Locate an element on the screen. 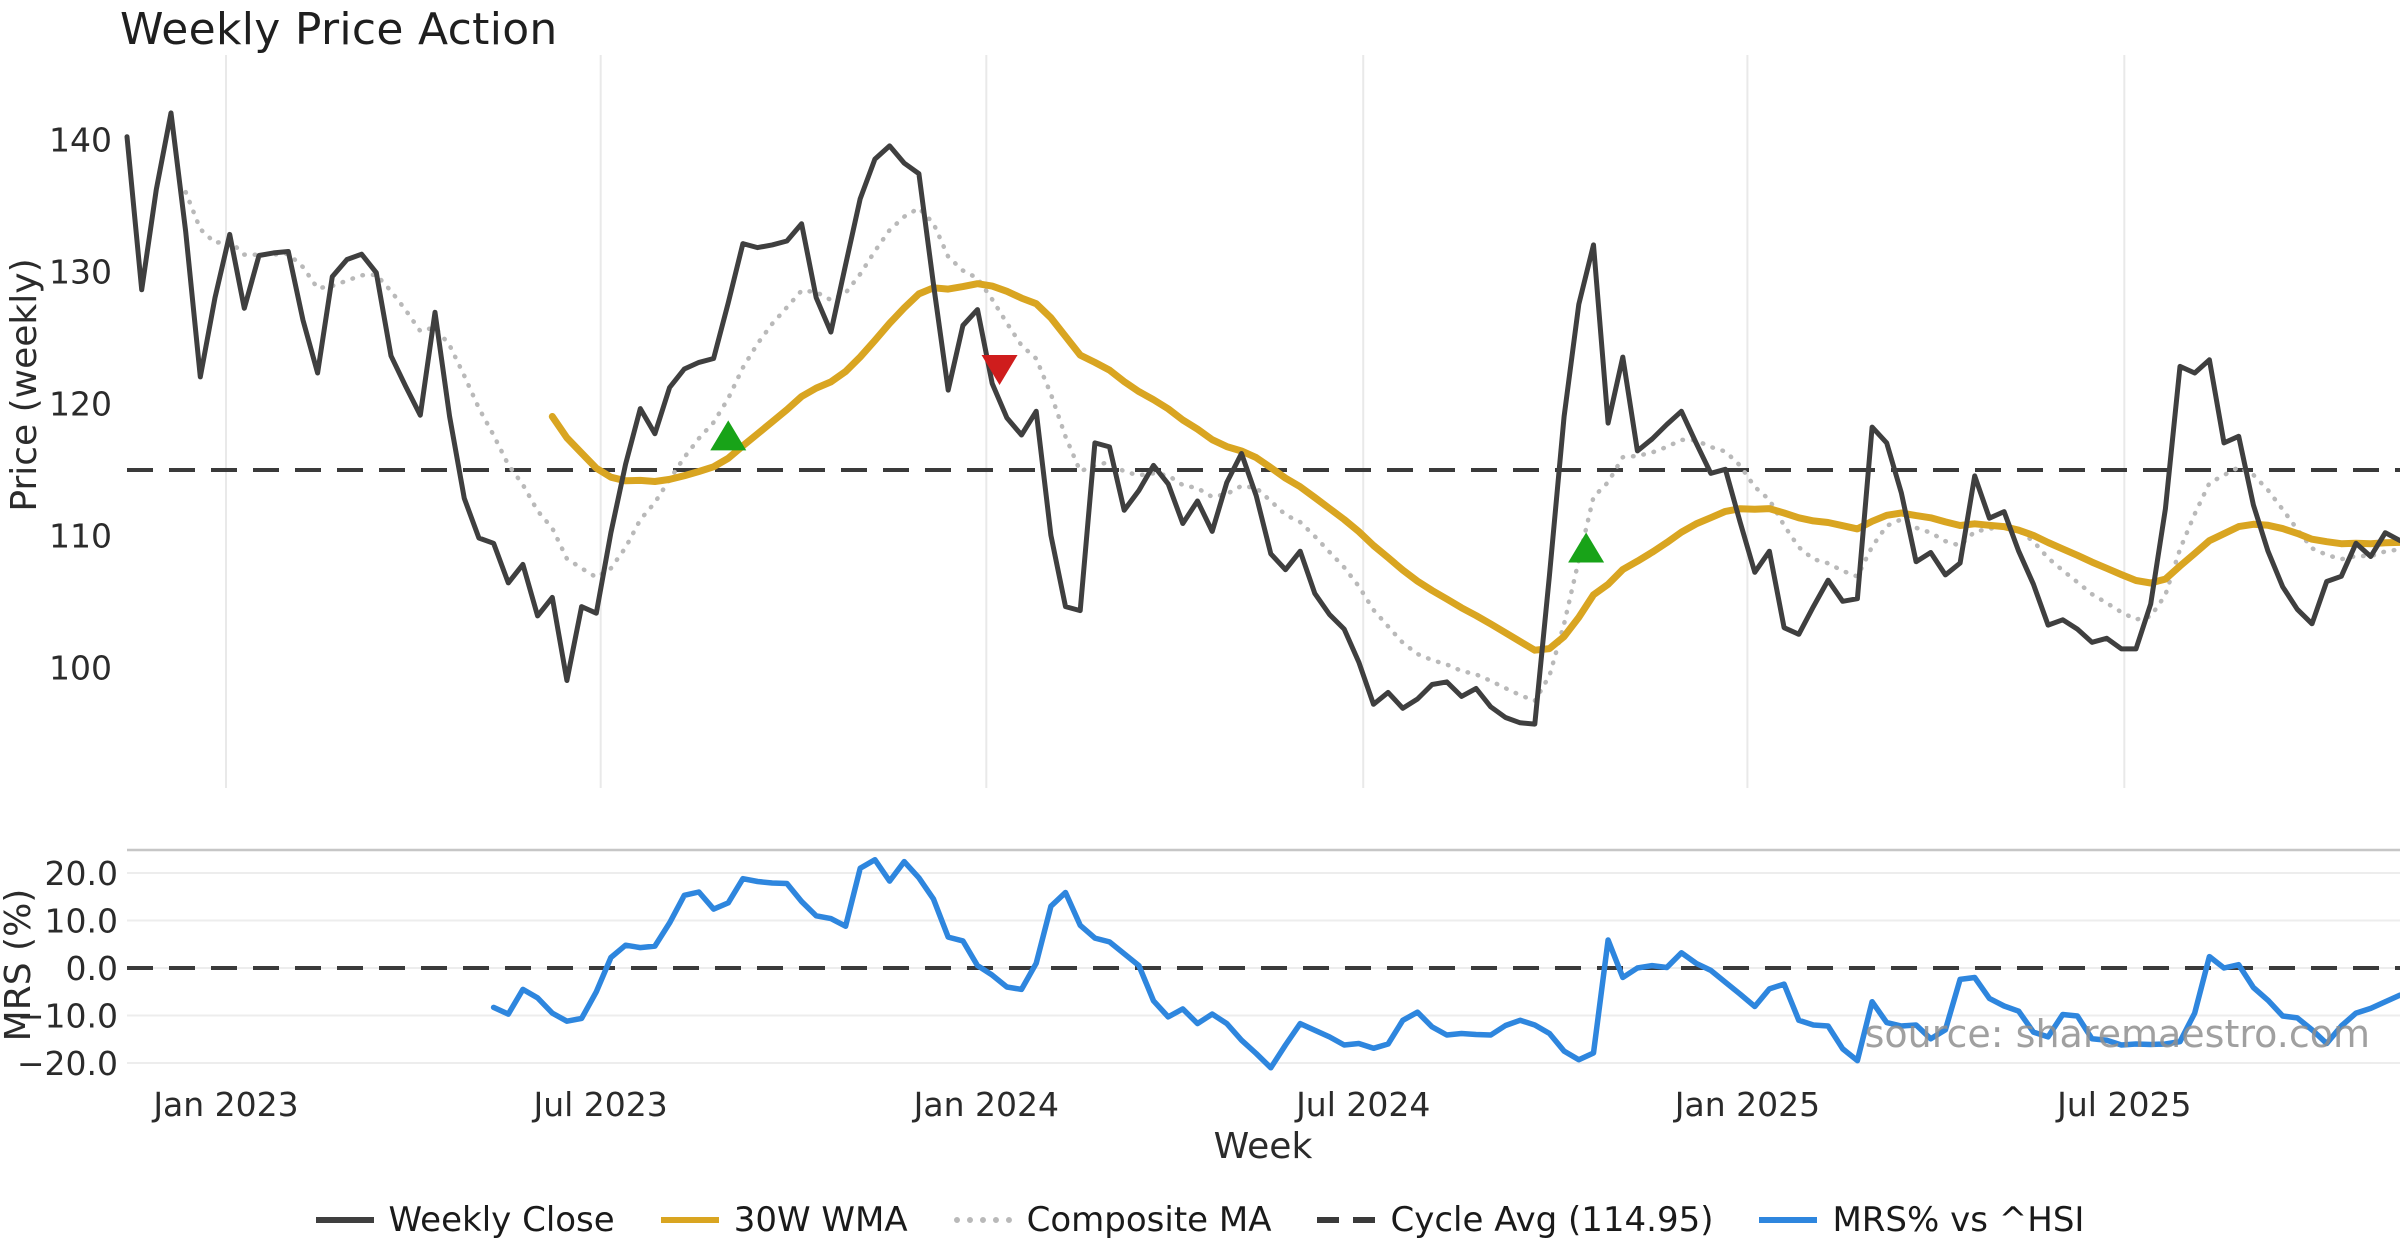  mrs-y-tick-label: −20.0 is located at coordinates (67, 1063).